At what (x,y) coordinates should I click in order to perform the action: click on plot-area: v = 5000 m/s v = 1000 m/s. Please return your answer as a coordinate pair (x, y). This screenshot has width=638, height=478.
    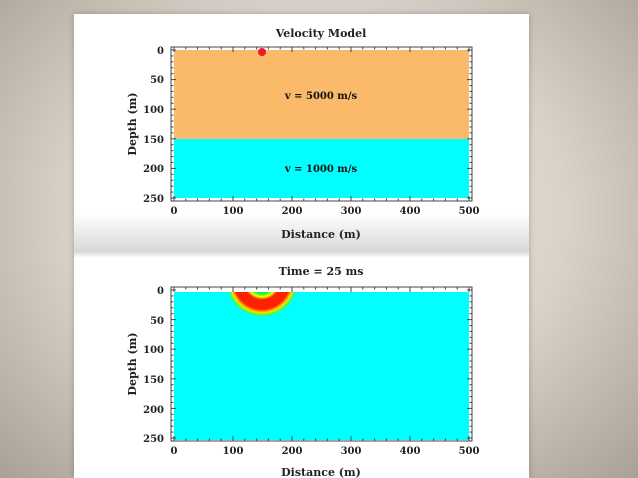
    Looking at the image, I should click on (321, 123).